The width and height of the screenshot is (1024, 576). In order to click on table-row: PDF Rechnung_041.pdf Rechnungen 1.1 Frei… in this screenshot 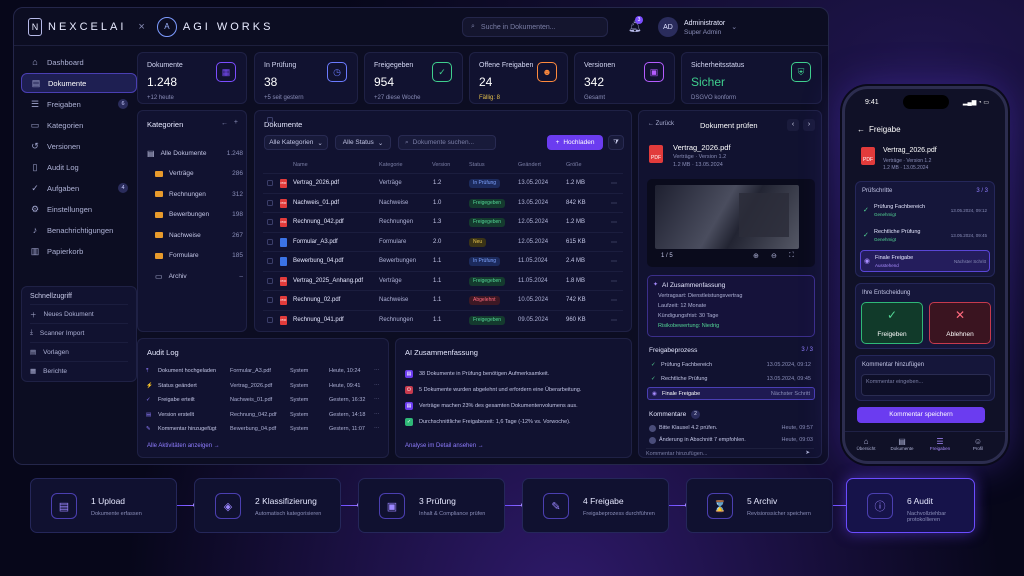, I will do `click(443, 319)`.